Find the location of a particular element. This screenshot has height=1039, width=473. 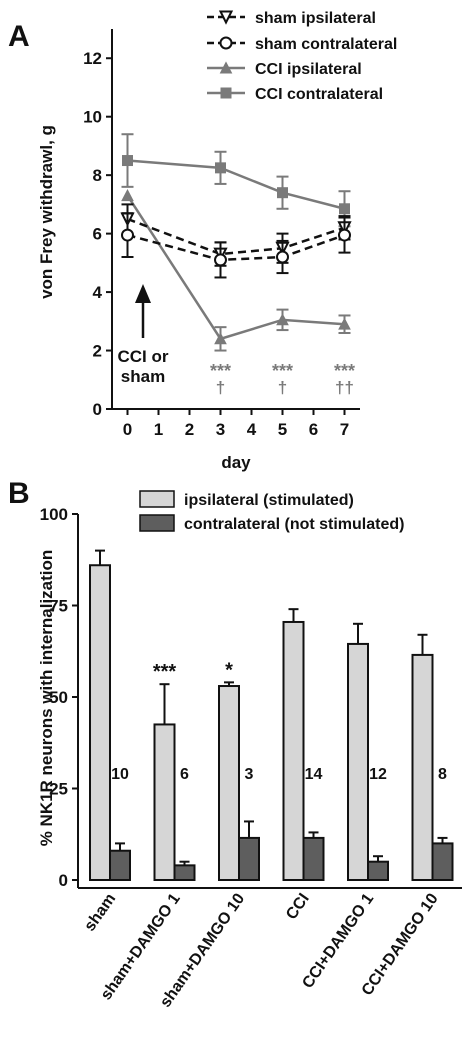

n-label: 10 is located at coordinates (120, 774).